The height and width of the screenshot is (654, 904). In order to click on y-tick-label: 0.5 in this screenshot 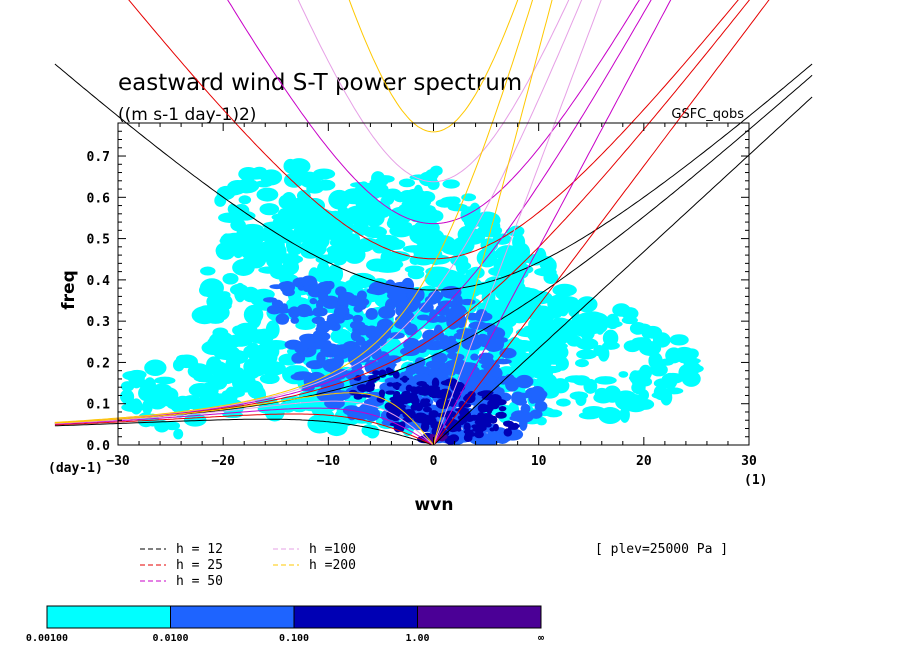, I will do `click(98, 240)`.